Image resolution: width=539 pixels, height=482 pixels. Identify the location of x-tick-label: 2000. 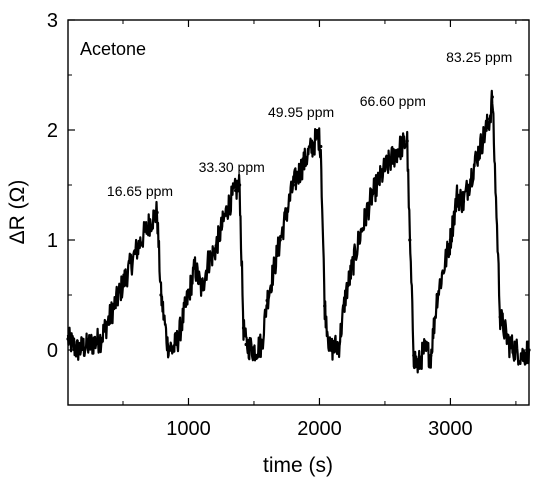
(319, 429).